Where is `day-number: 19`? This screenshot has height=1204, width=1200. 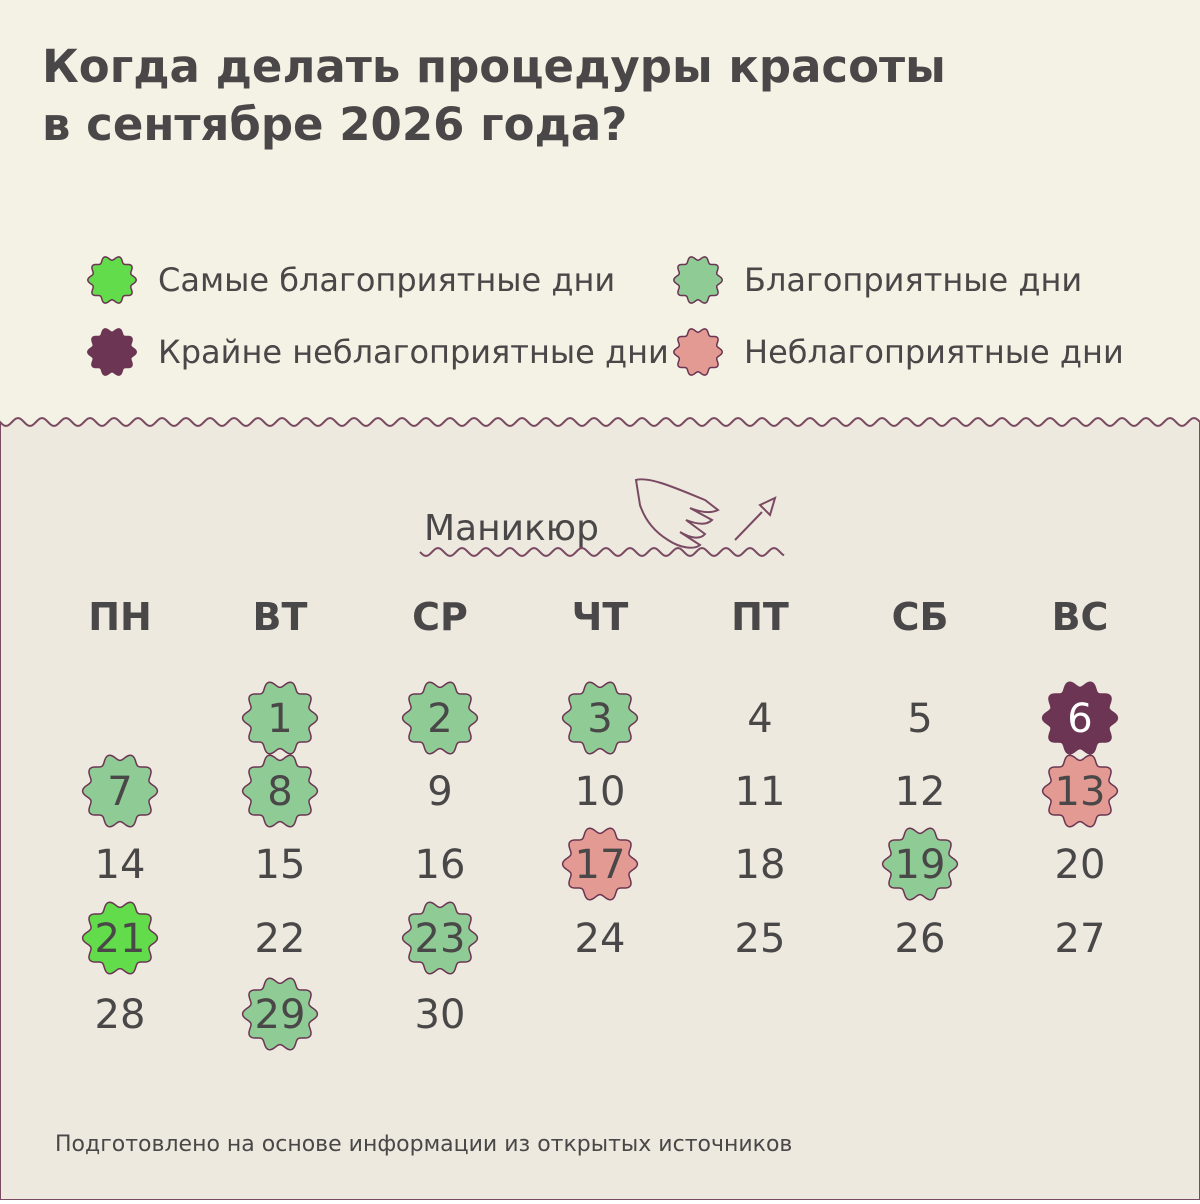 day-number: 19 is located at coordinates (920, 865).